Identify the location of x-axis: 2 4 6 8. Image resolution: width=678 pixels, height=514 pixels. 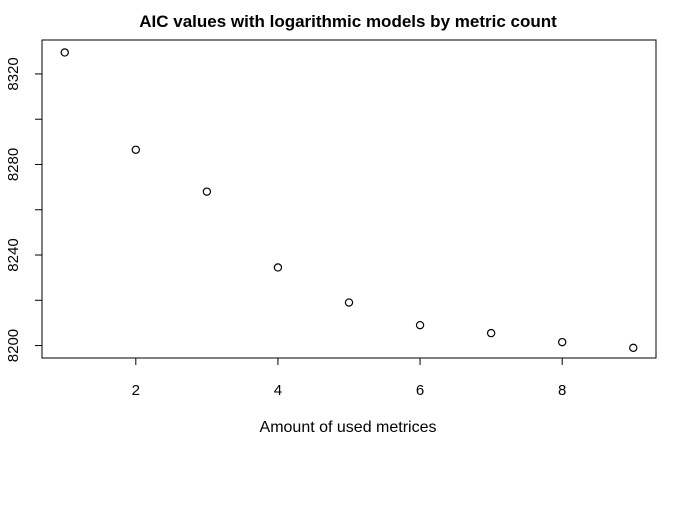
(349, 378).